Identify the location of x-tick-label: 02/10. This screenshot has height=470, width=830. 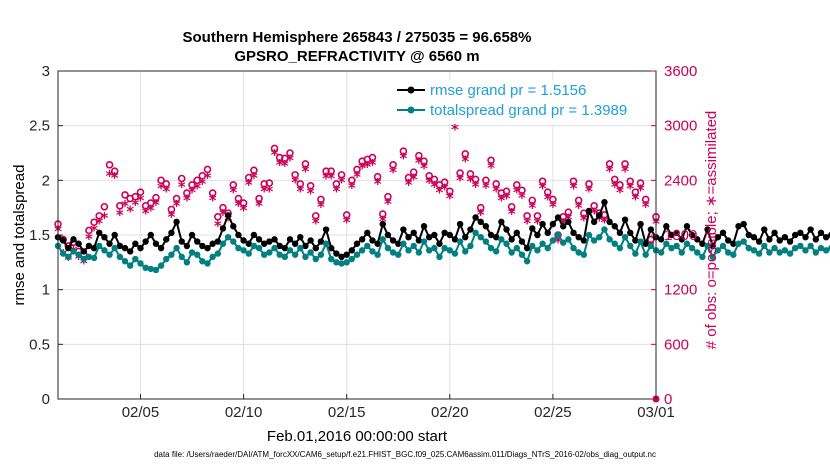
(244, 412).